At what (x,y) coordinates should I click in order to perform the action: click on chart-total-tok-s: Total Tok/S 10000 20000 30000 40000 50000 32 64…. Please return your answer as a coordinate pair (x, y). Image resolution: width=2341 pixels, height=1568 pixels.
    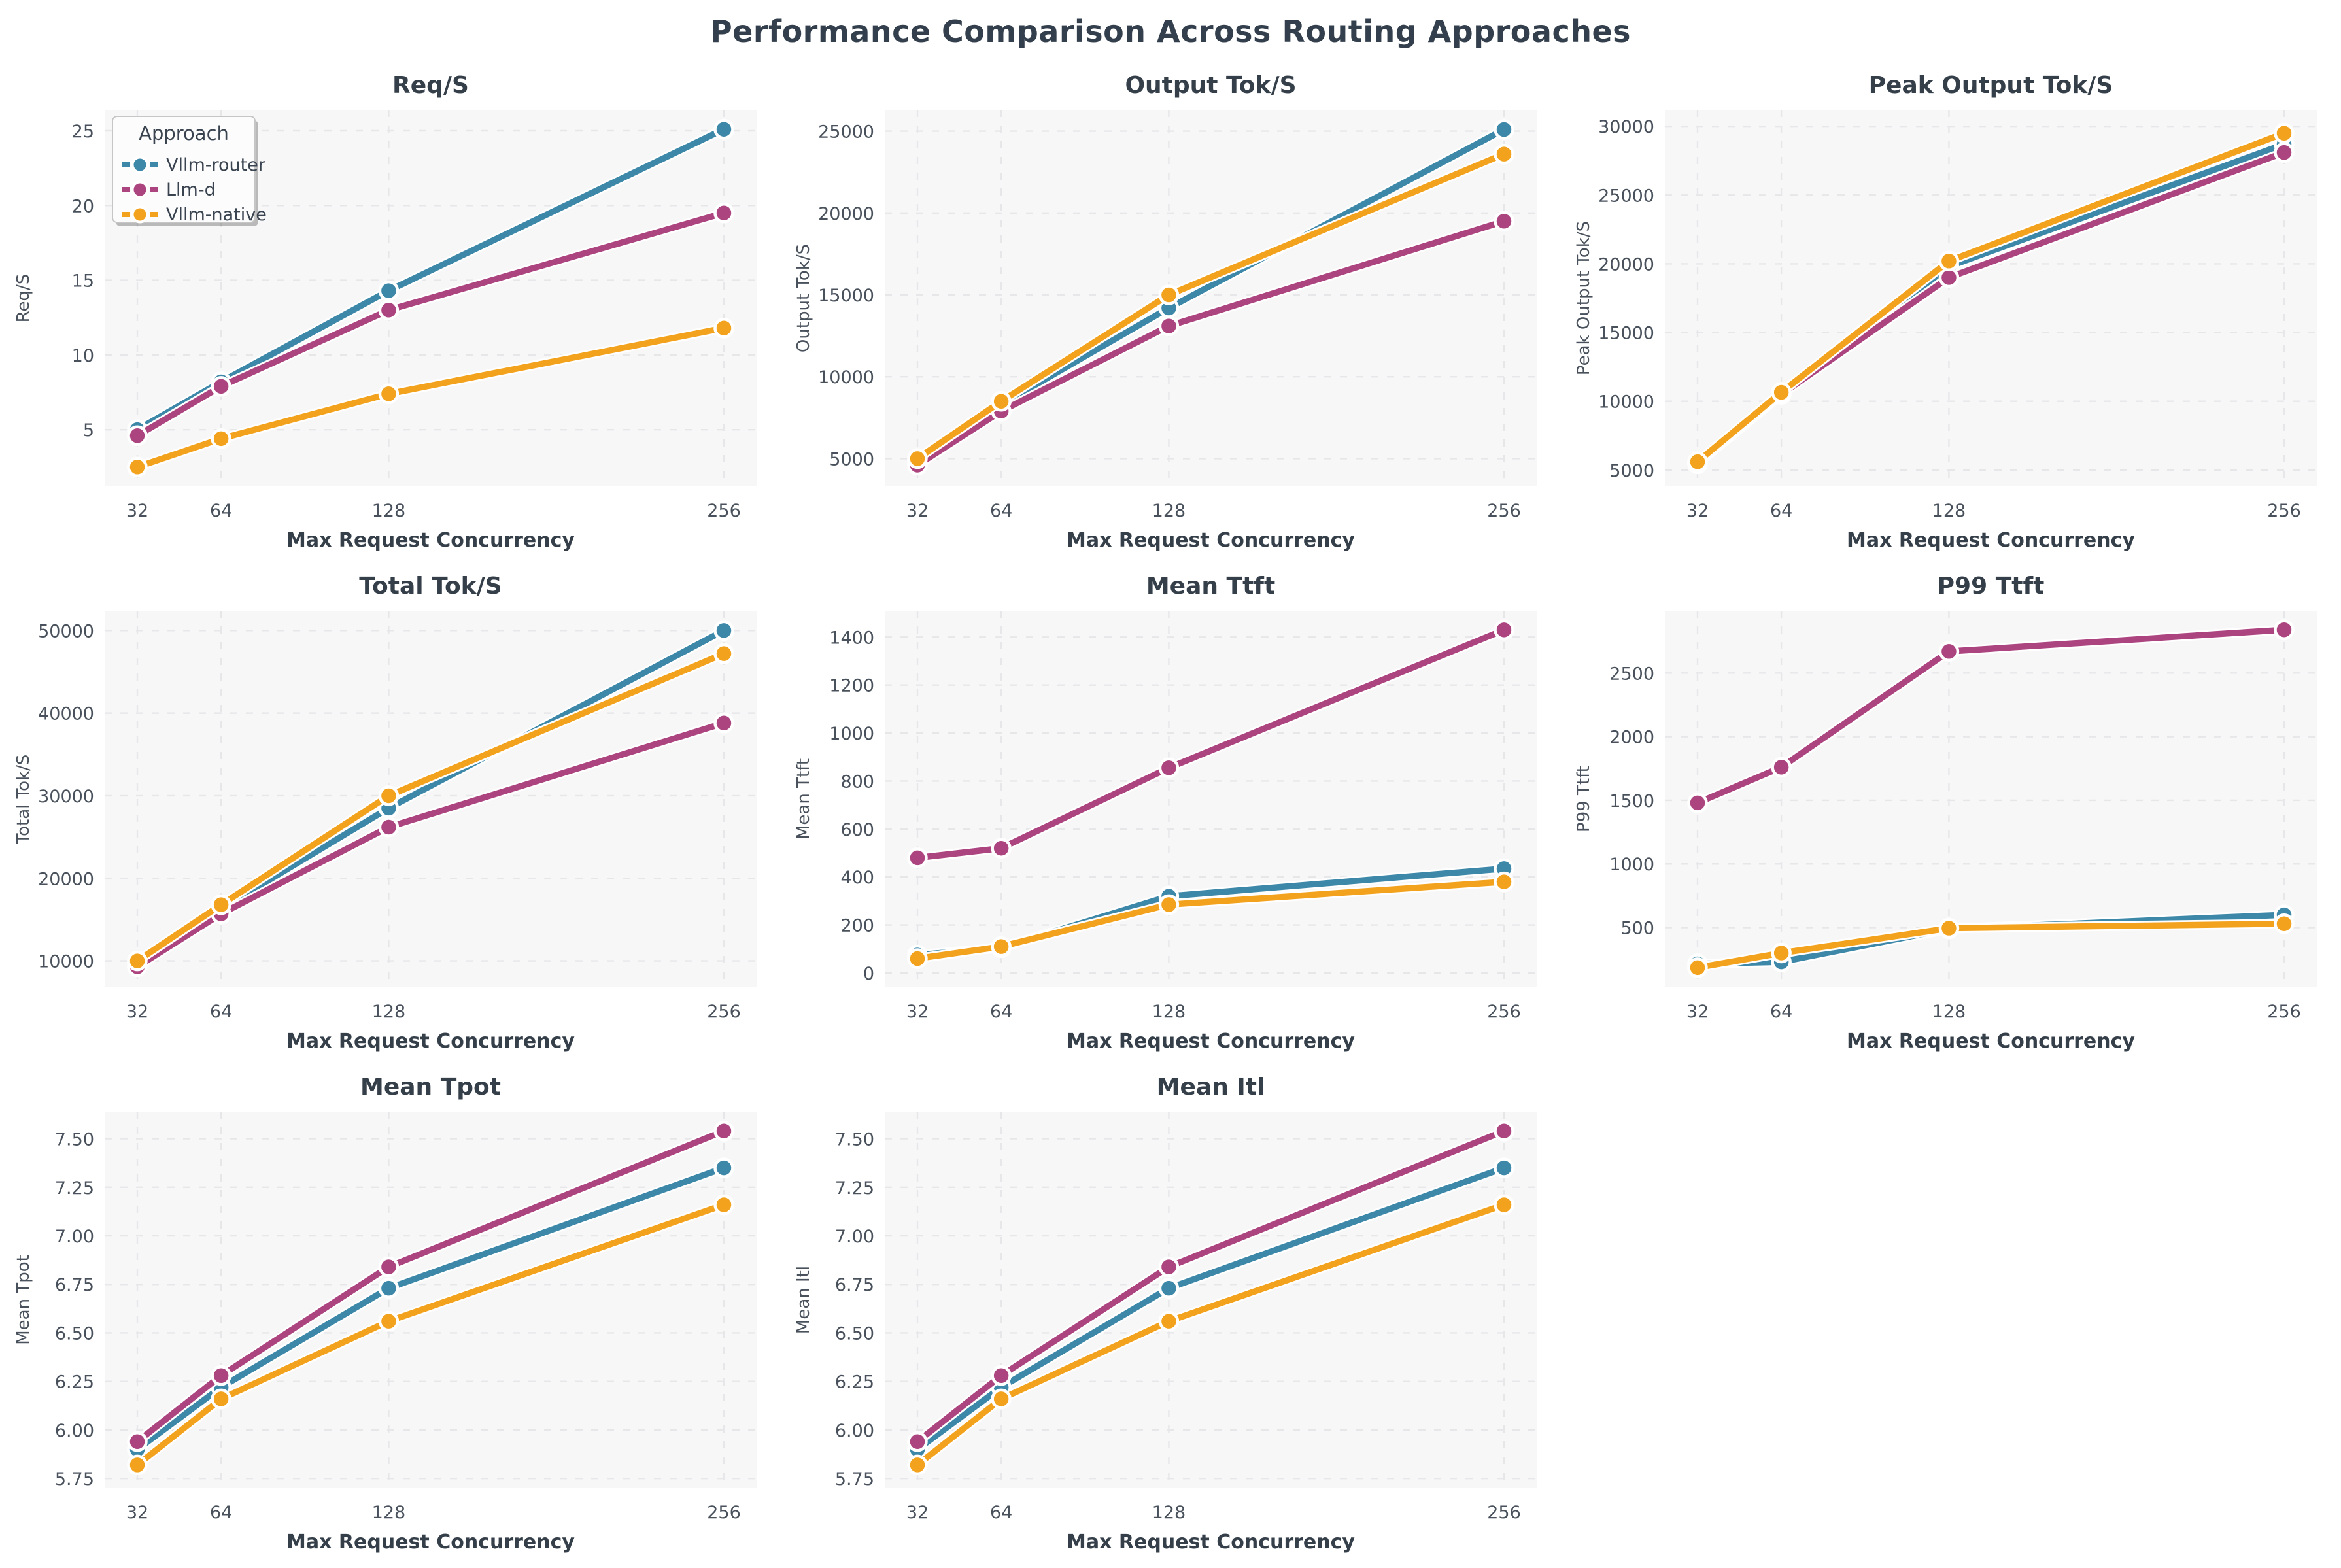
    Looking at the image, I should click on (390, 815).